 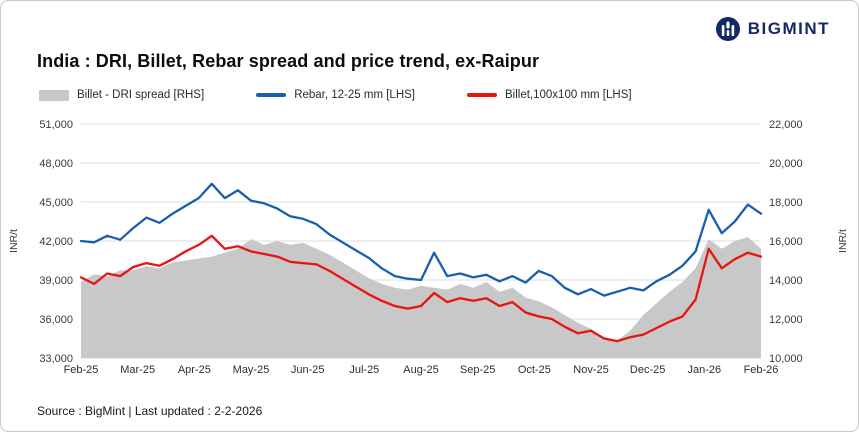 I want to click on lhs-tick-label: 45,000, so click(x=56, y=203).